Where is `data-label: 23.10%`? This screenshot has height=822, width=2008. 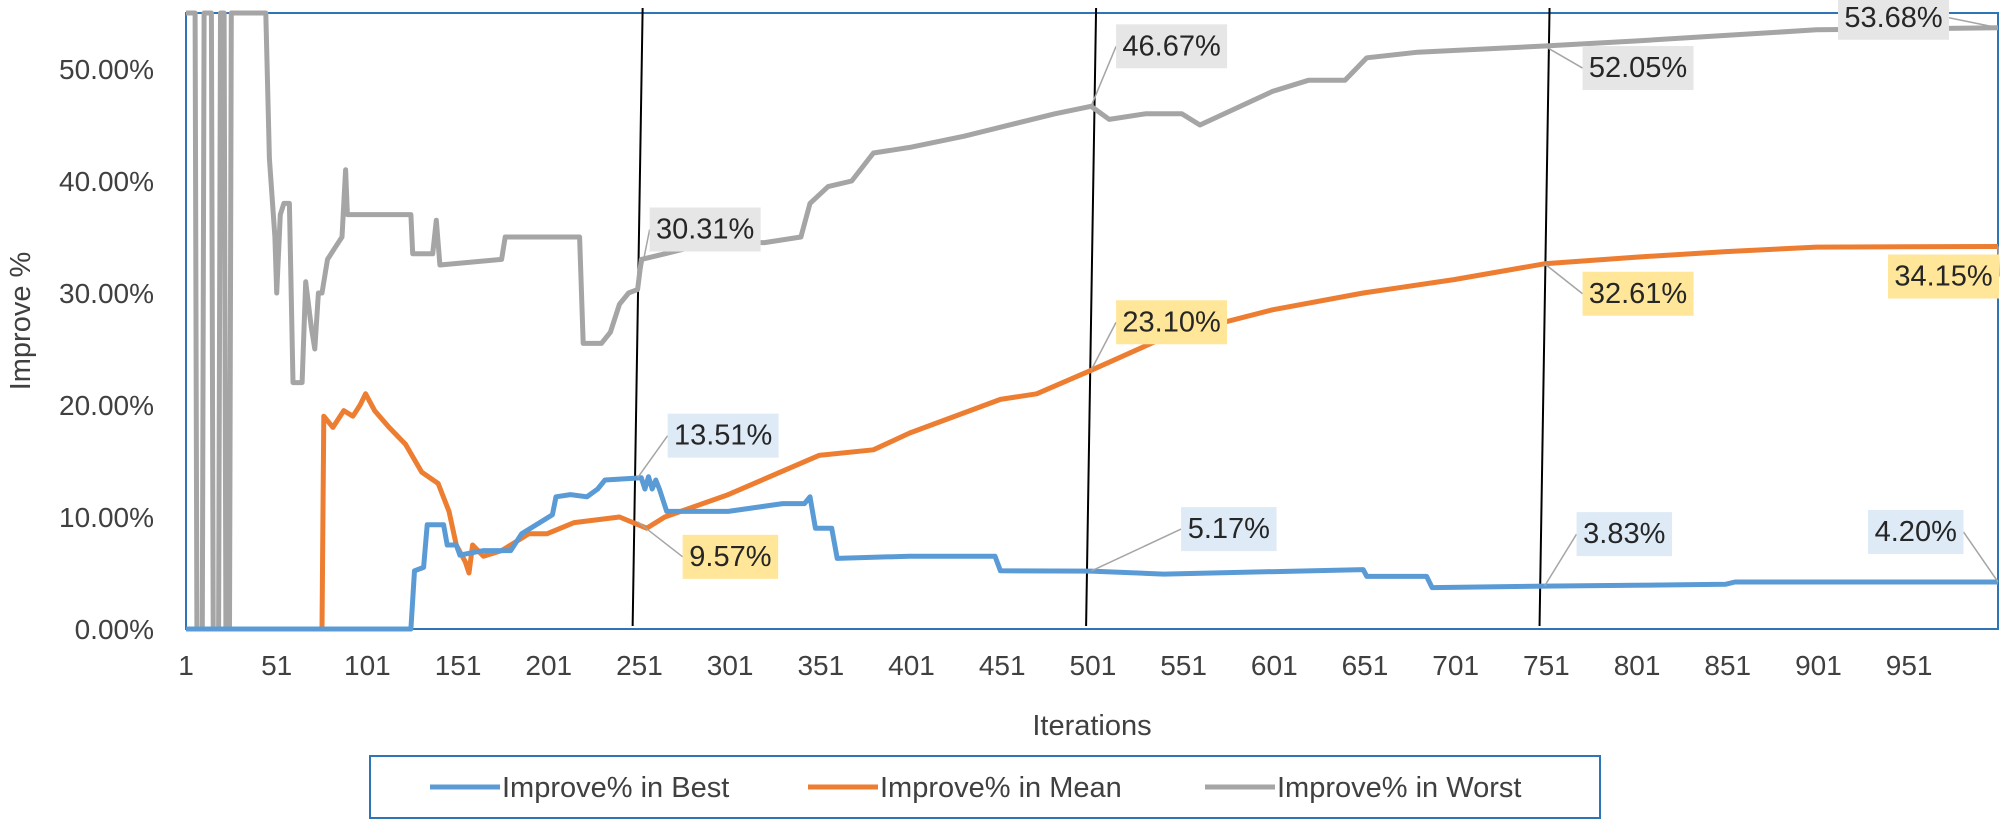 data-label: 23.10% is located at coordinates (1171, 322).